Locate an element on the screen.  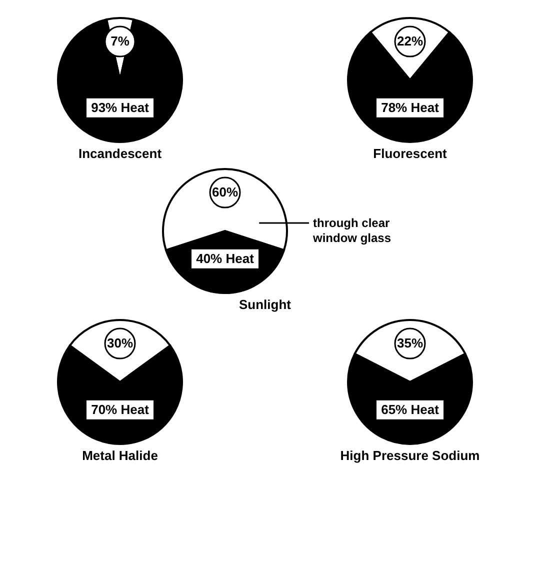
text: Fluorescent is located at coordinates (410, 153).